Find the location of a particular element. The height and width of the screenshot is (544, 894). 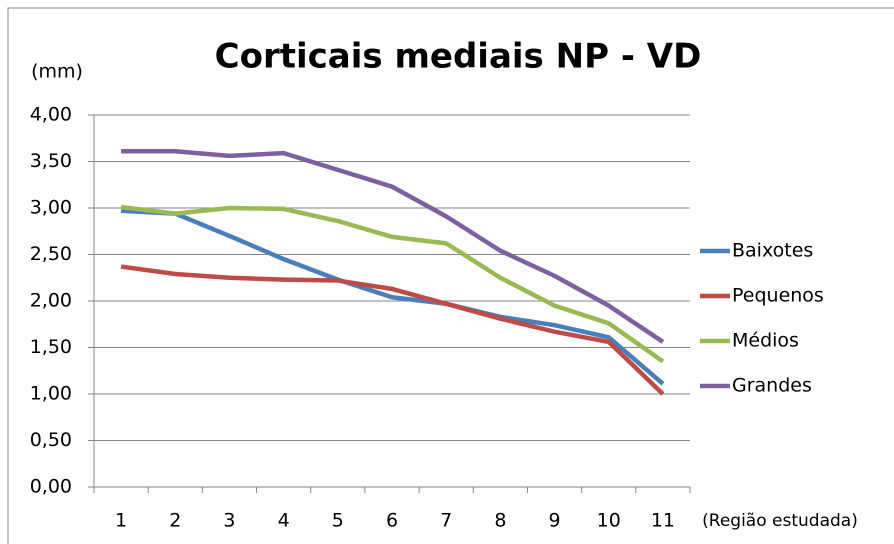

y-tick-label: 2,50 is located at coordinates (51, 254).